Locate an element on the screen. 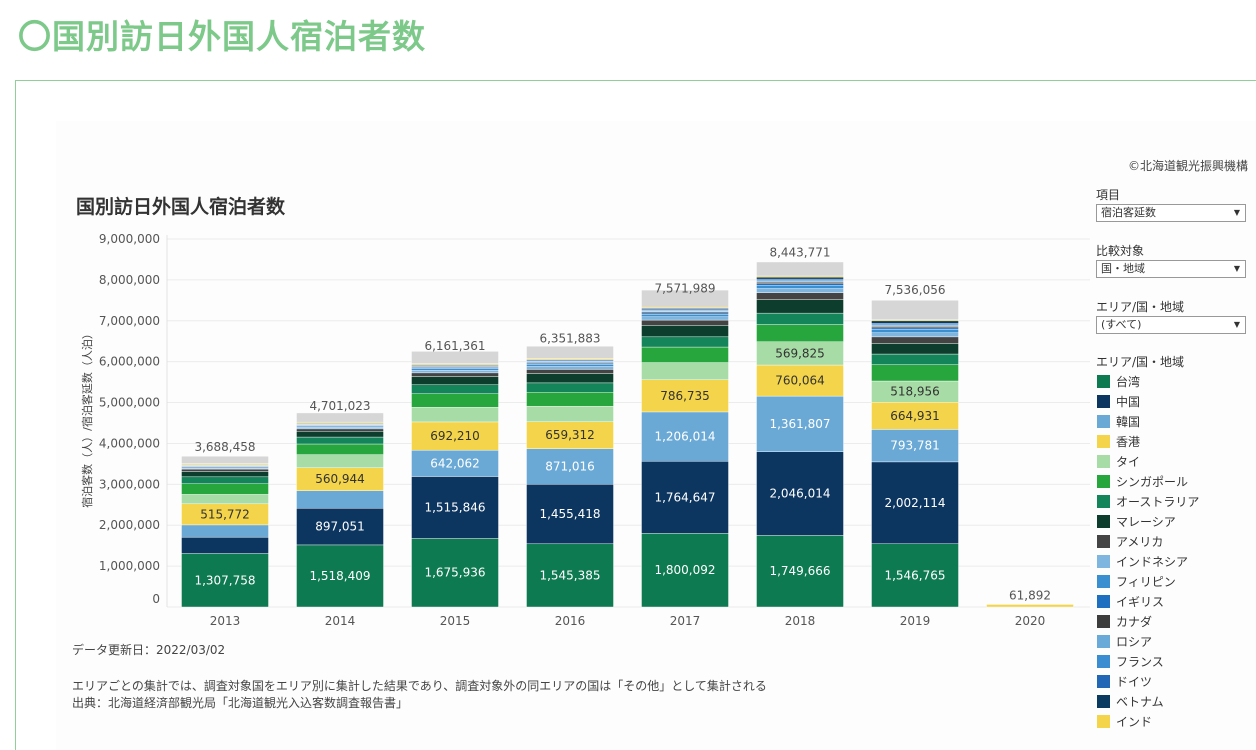 The image size is (1256, 750). legend-item: フィリピン is located at coordinates (1136, 581).